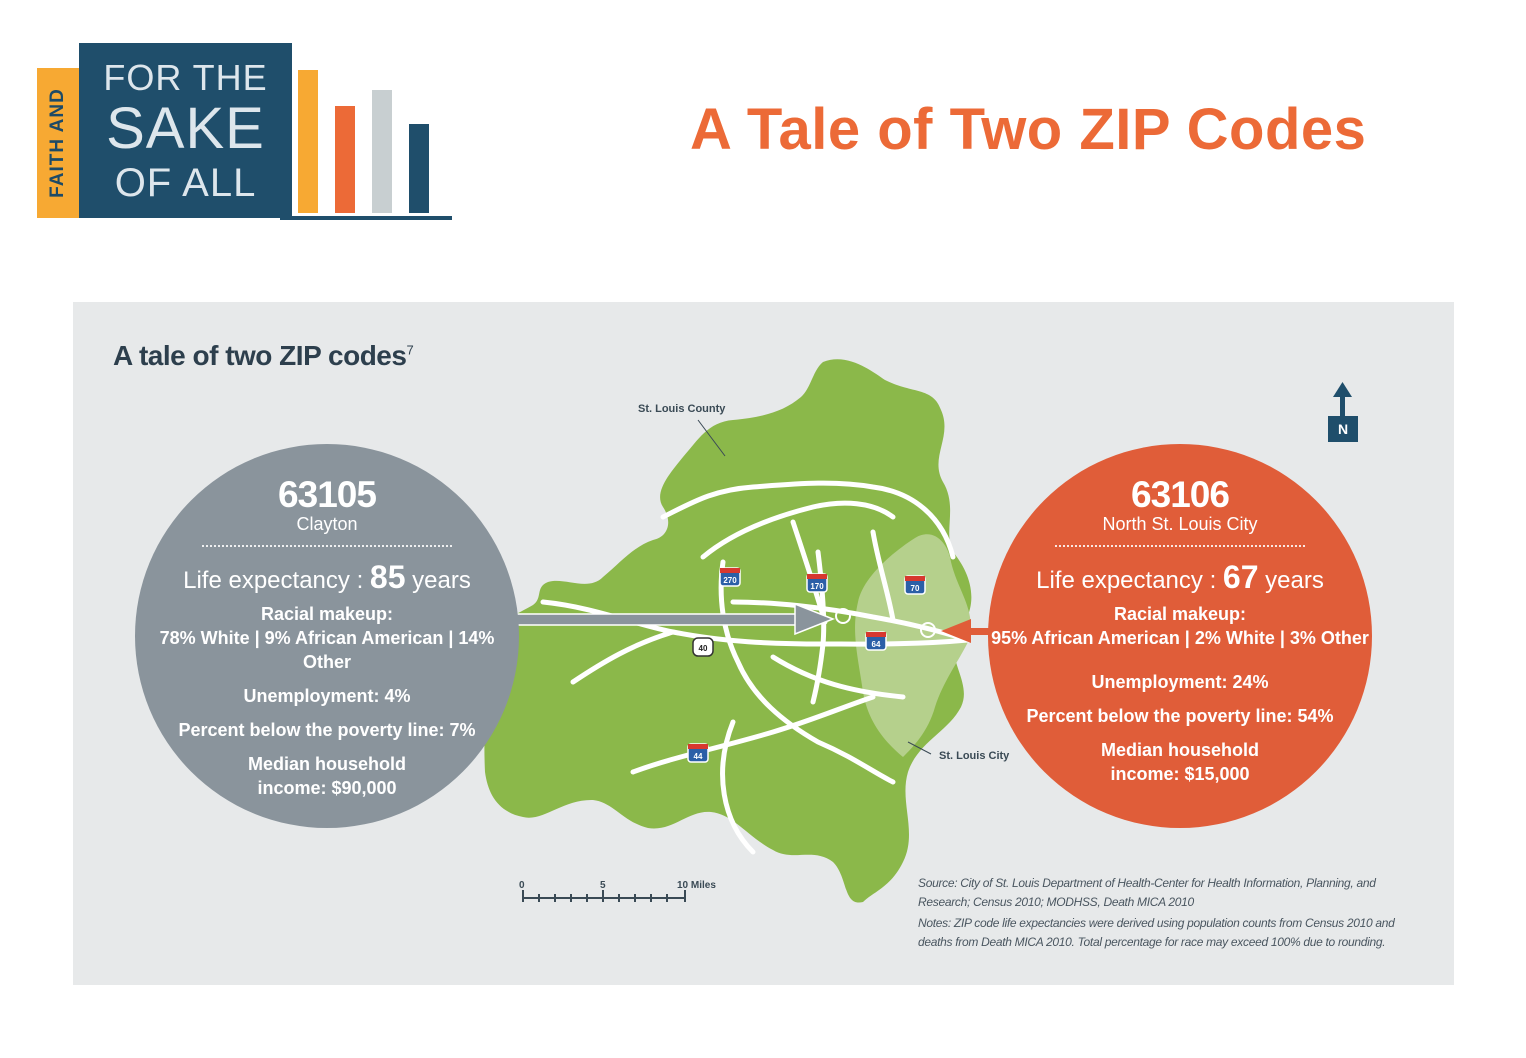 The image size is (1526, 1058). I want to click on life-expectancy-value: 67, so click(1240, 577).